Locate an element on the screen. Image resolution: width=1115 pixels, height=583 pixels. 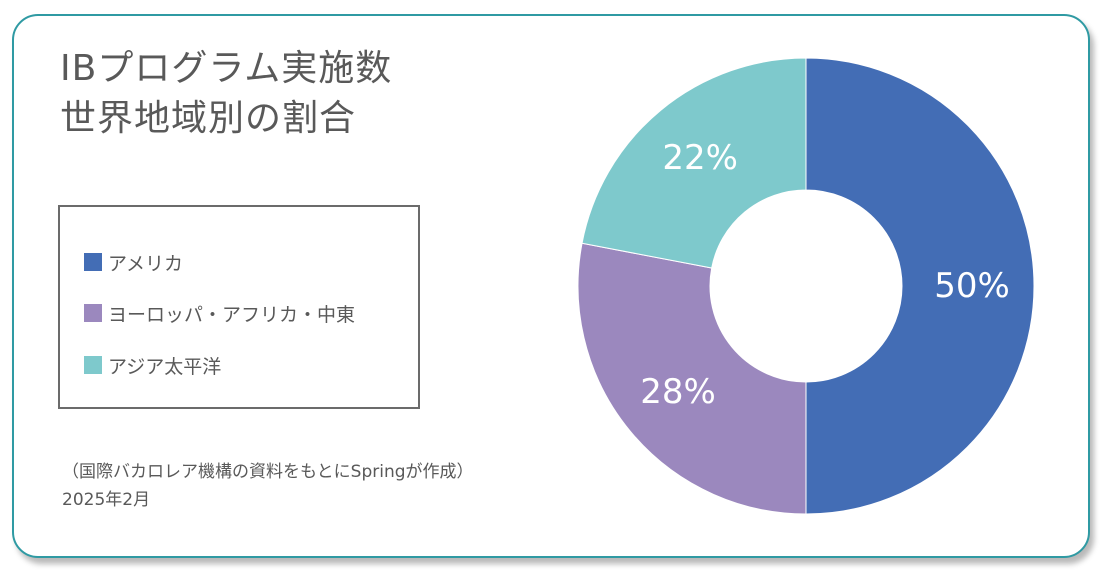
source-note: （国際バカロレア機構の資料をもとにSpringが作成） 2025年2月 is located at coordinates (268, 486).